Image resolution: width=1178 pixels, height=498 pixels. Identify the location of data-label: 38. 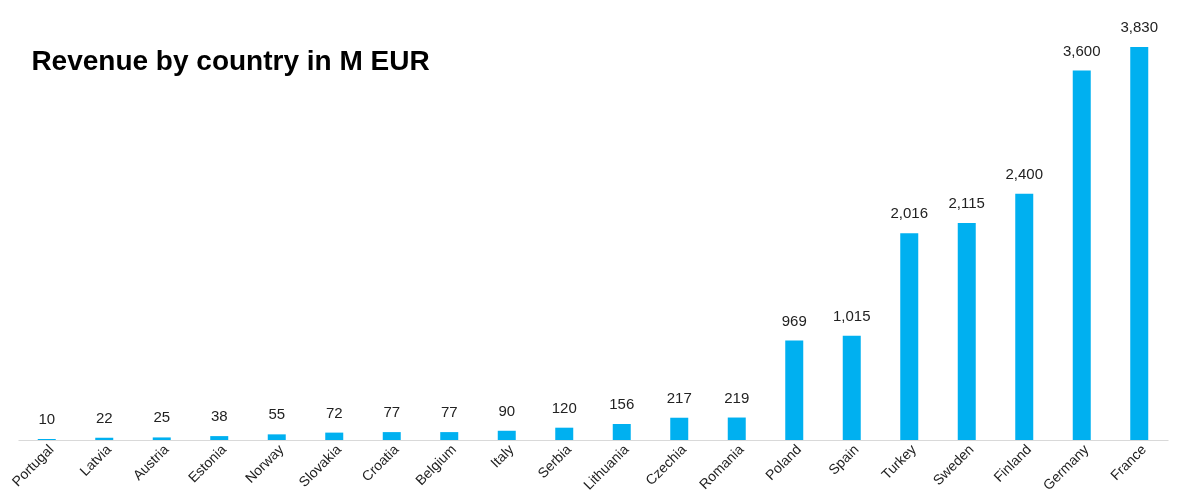
(219, 416).